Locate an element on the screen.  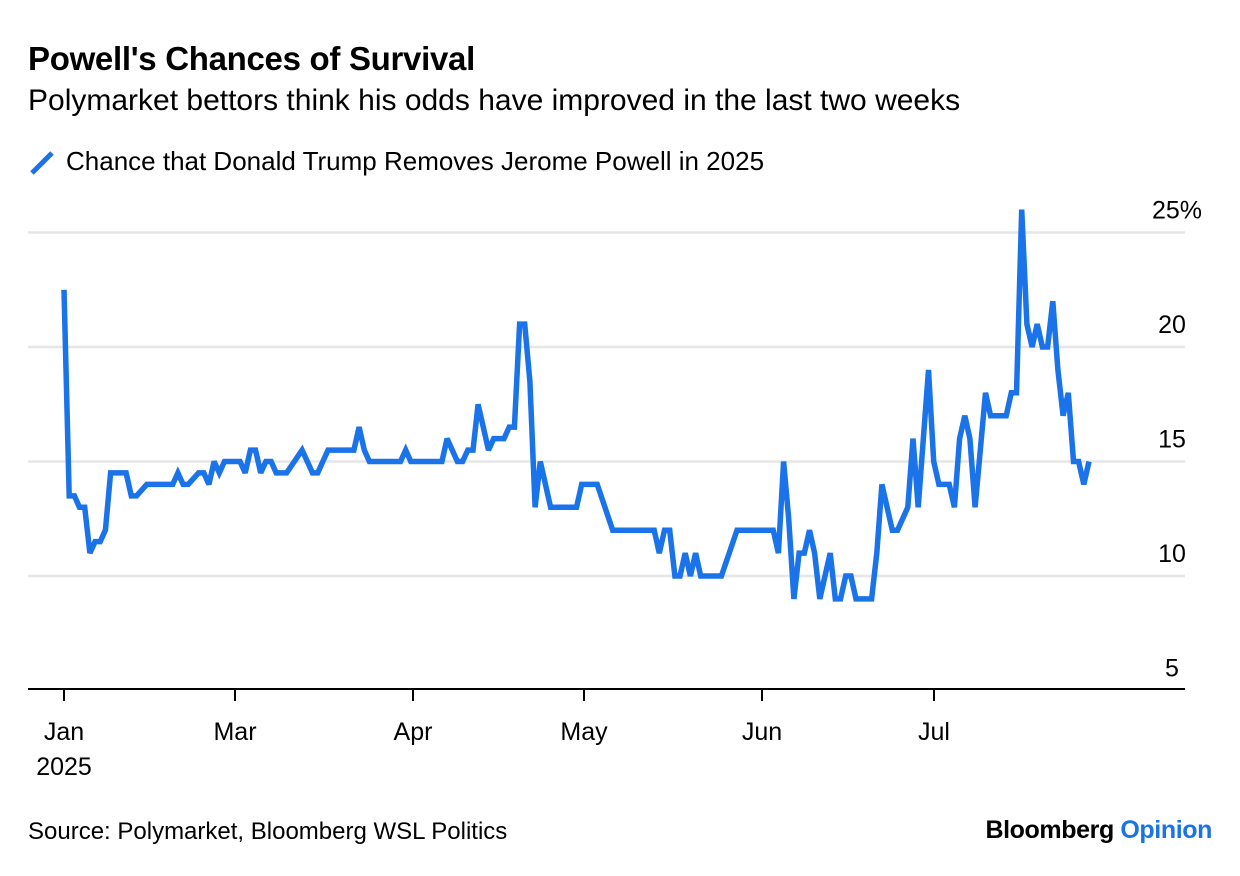
chart-title: Powell's Chances of Survival is located at coordinates (251, 58).